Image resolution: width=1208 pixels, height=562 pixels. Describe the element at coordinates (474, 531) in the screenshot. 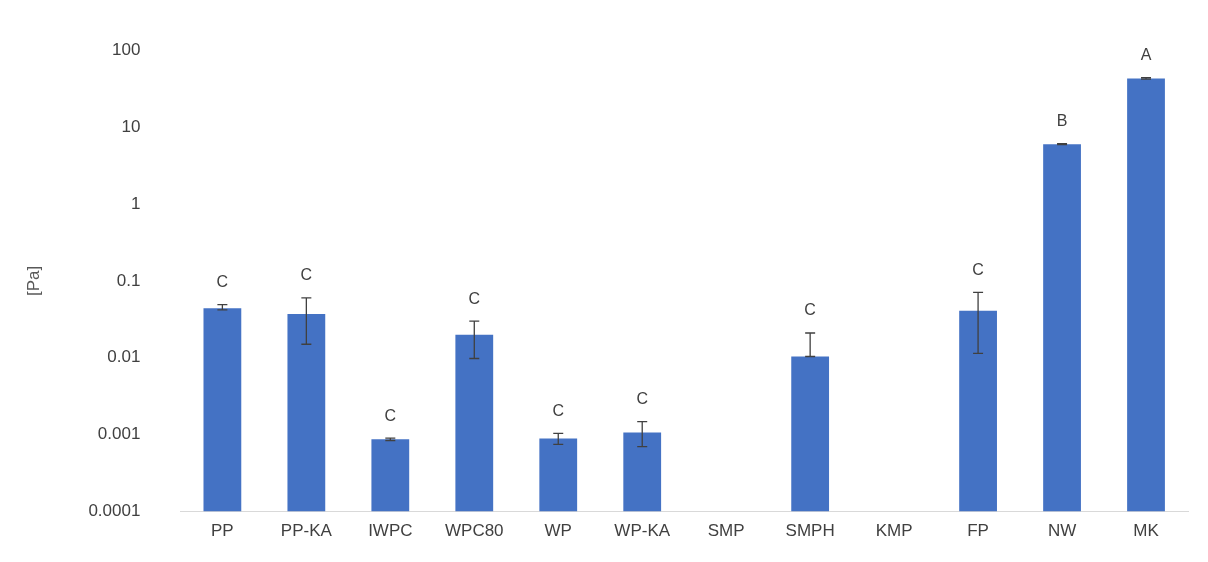

I see `x-tick-label: WPC80` at that location.